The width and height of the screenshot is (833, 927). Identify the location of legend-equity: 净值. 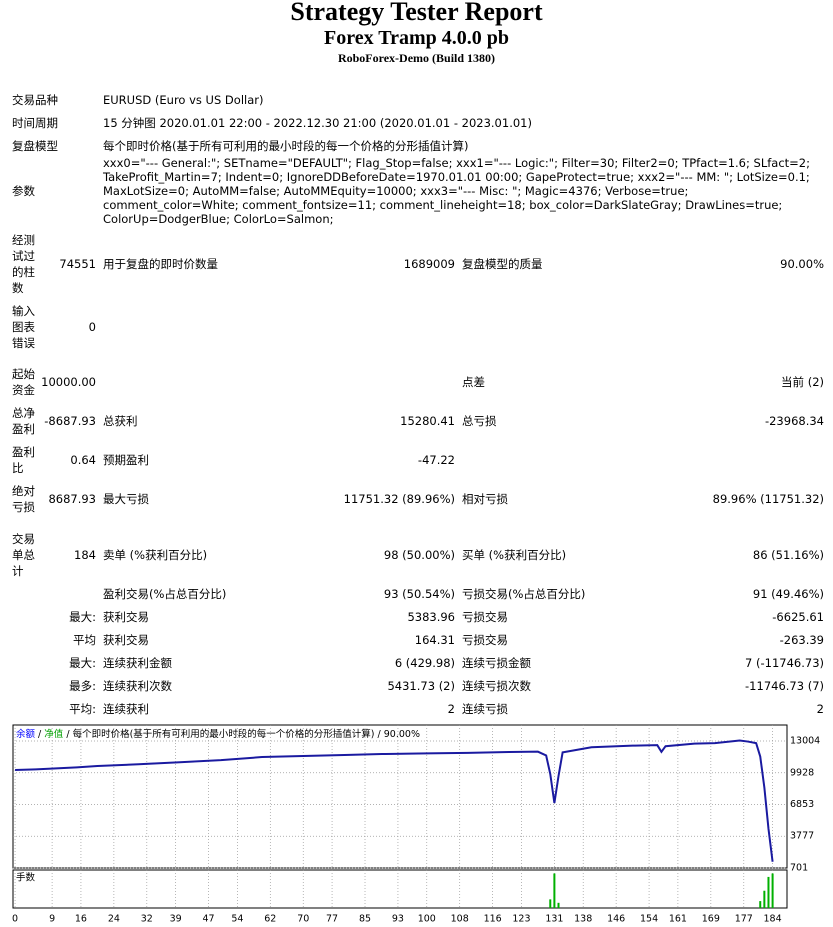
(54, 734).